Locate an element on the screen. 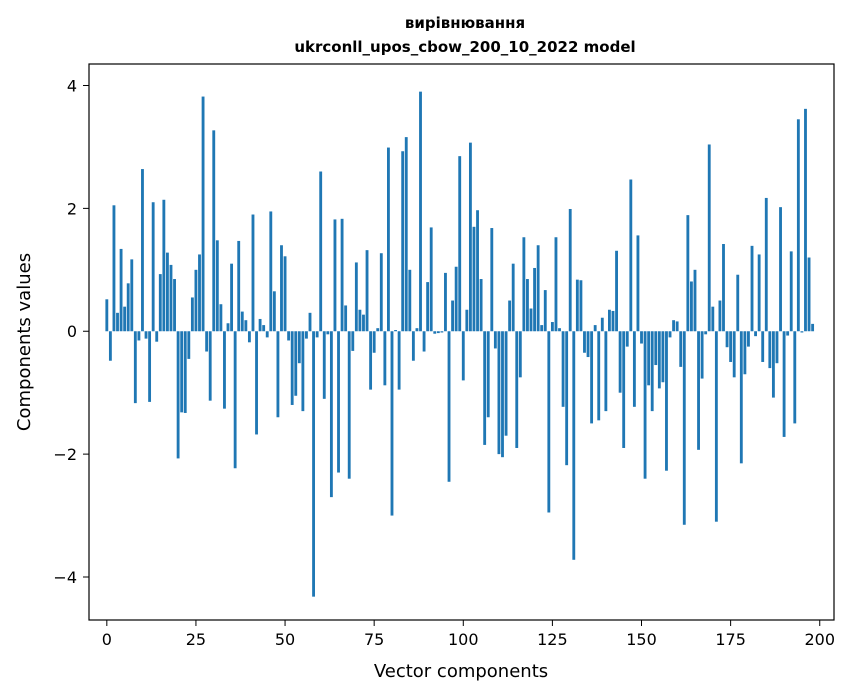  y-tick-label: 2 is located at coordinates (72, 208).